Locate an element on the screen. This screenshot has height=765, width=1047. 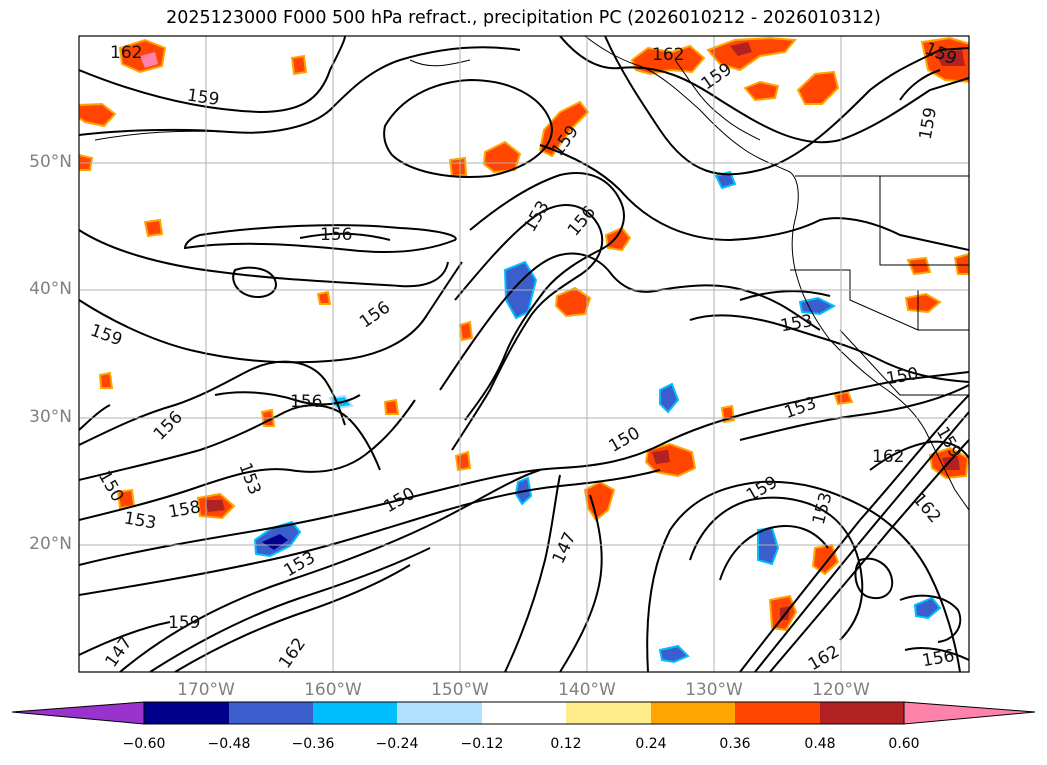
colorbar-tick-label: 0.36 is located at coordinates (735, 744).